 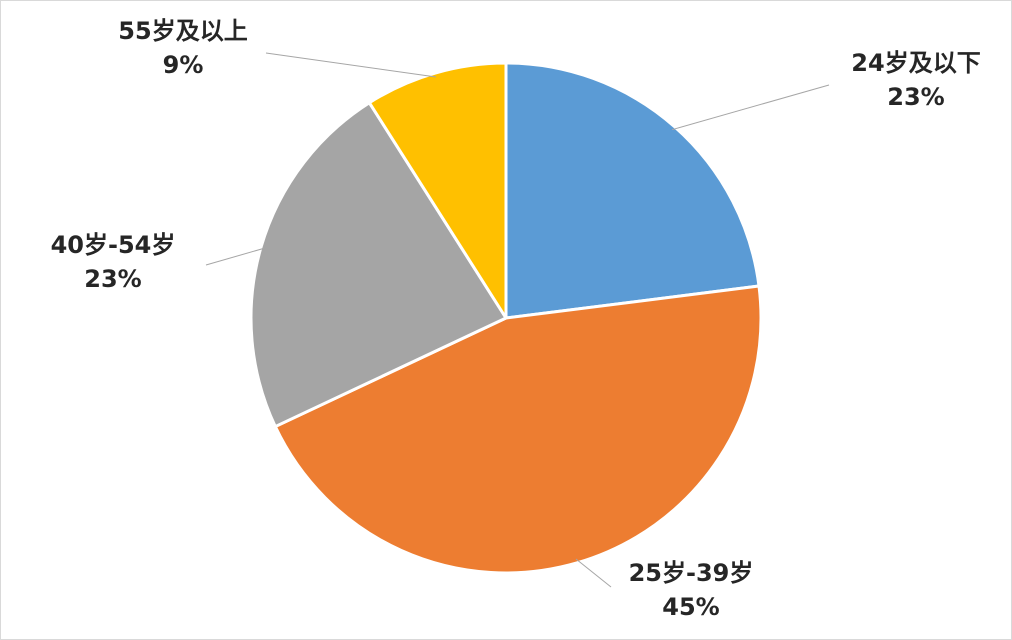 I want to click on slice-category-label: 25岁-39岁, so click(x=691, y=573).